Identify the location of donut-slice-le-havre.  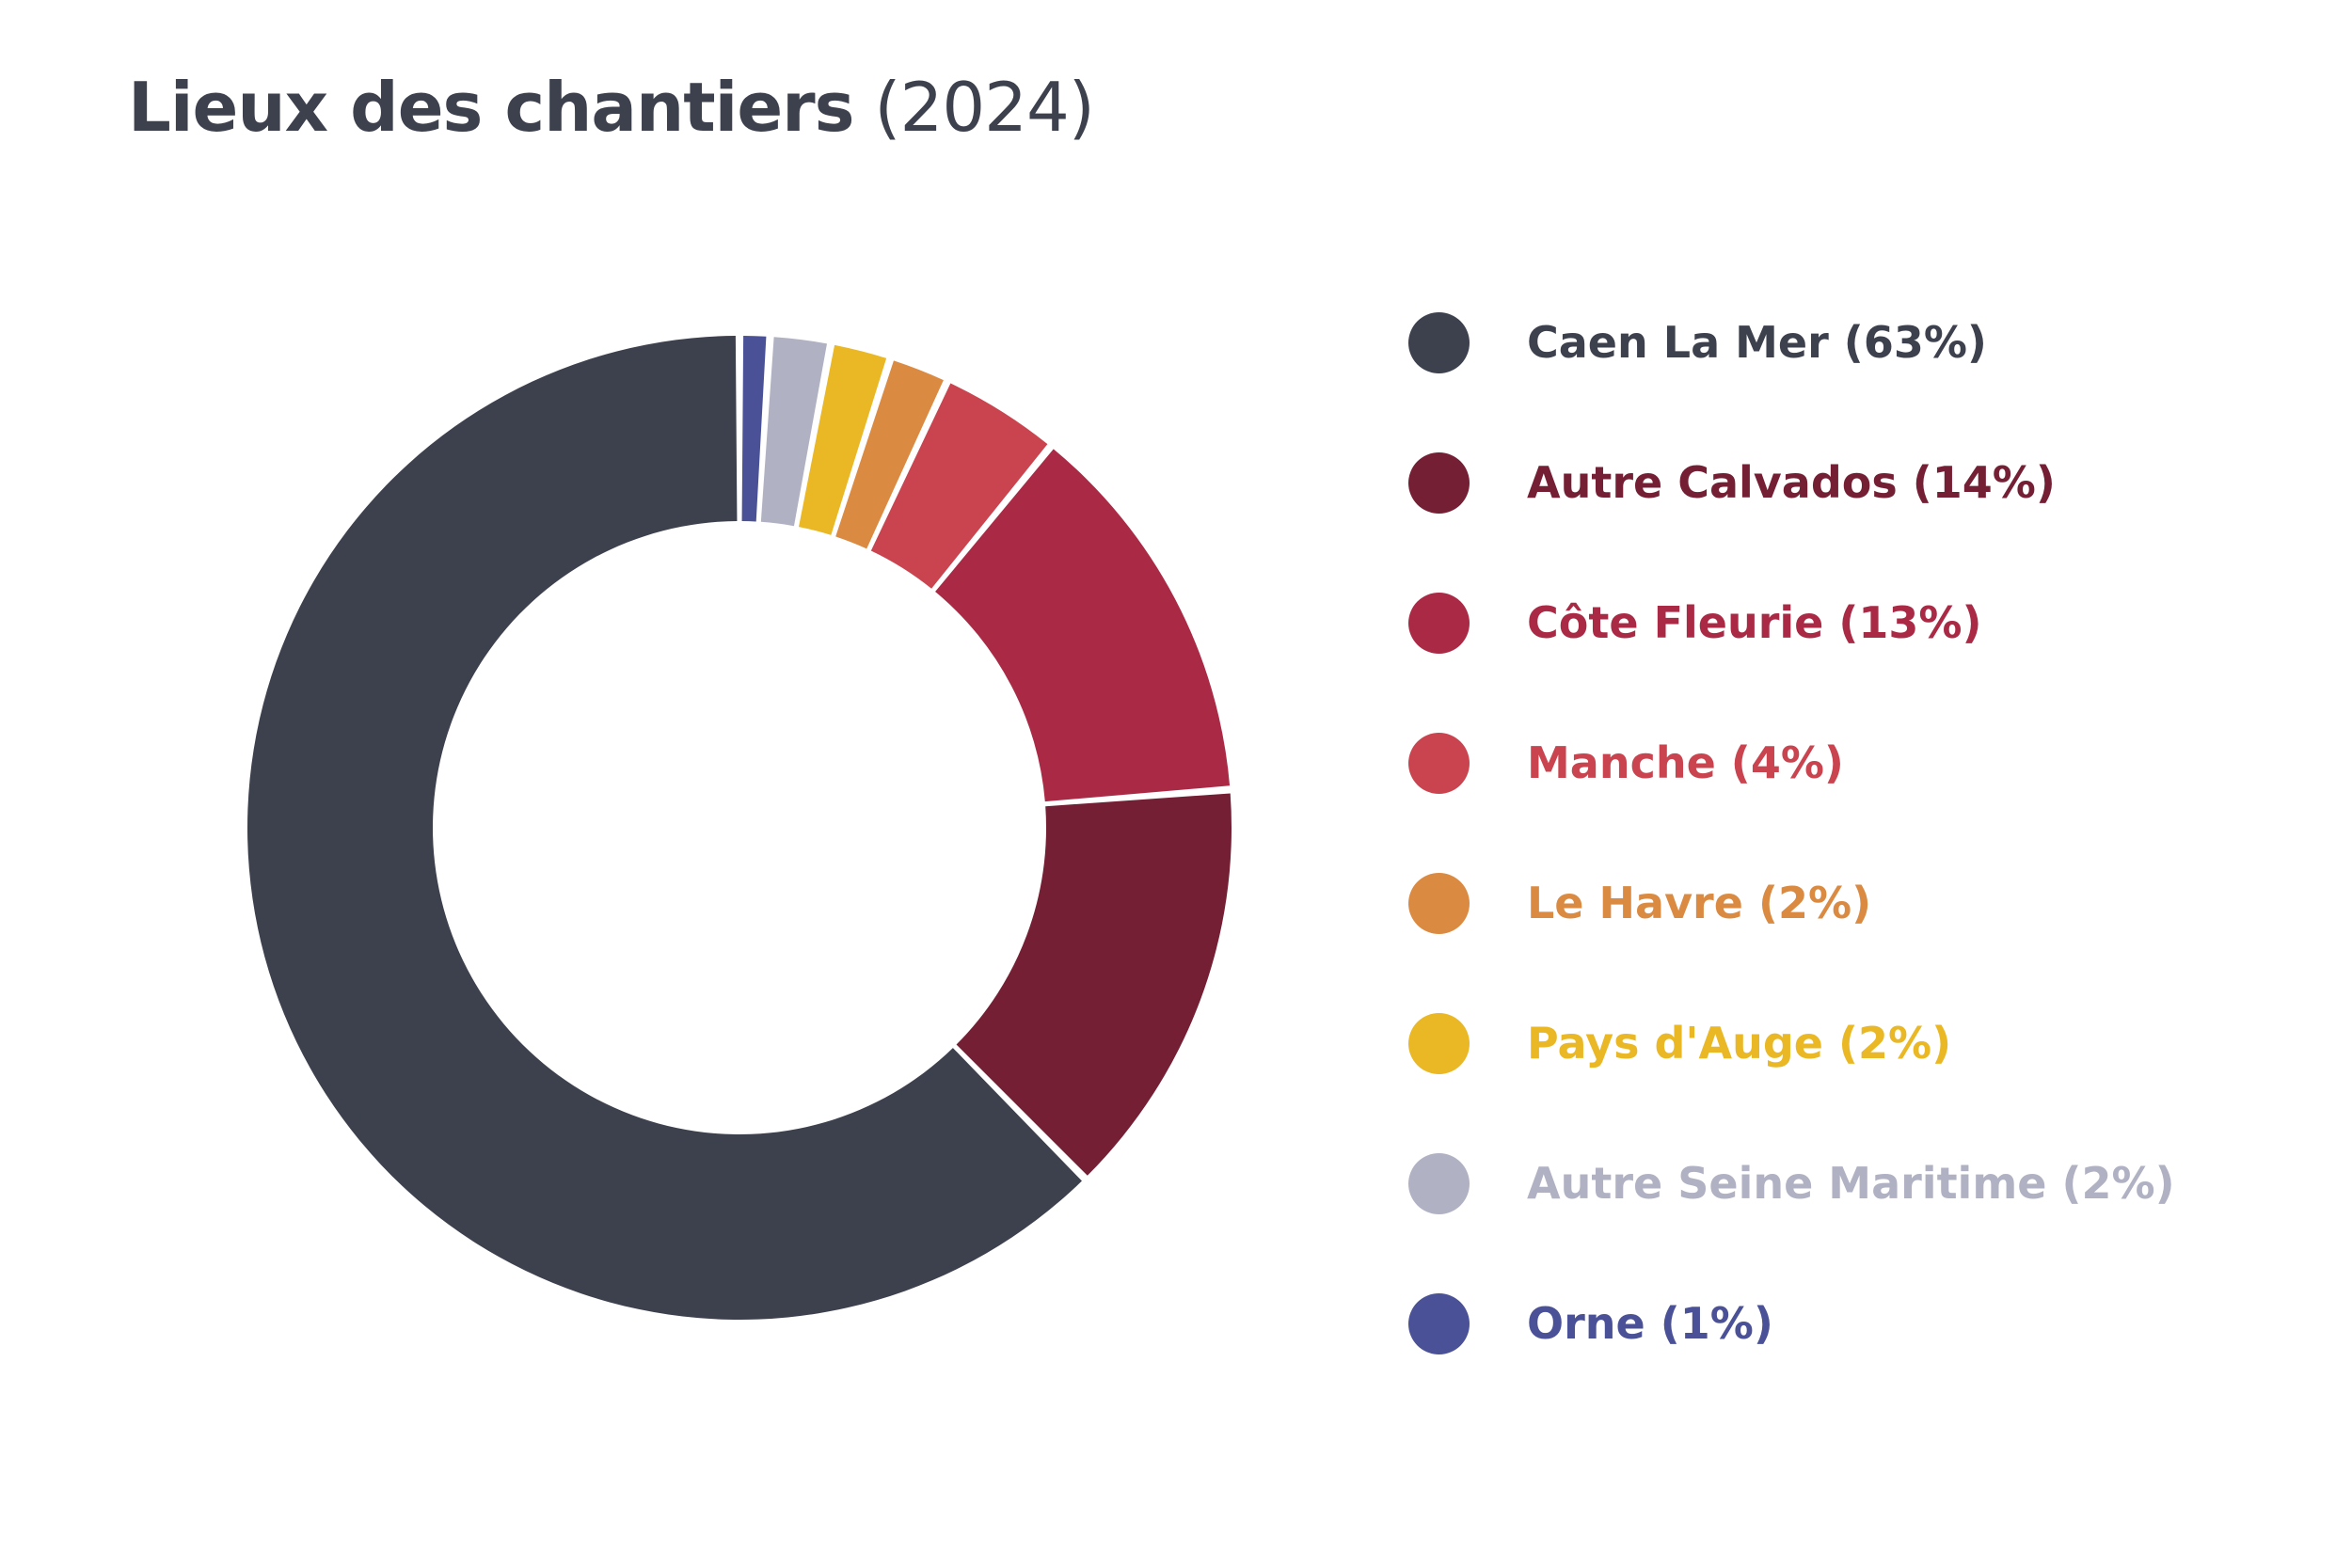
(889, 454).